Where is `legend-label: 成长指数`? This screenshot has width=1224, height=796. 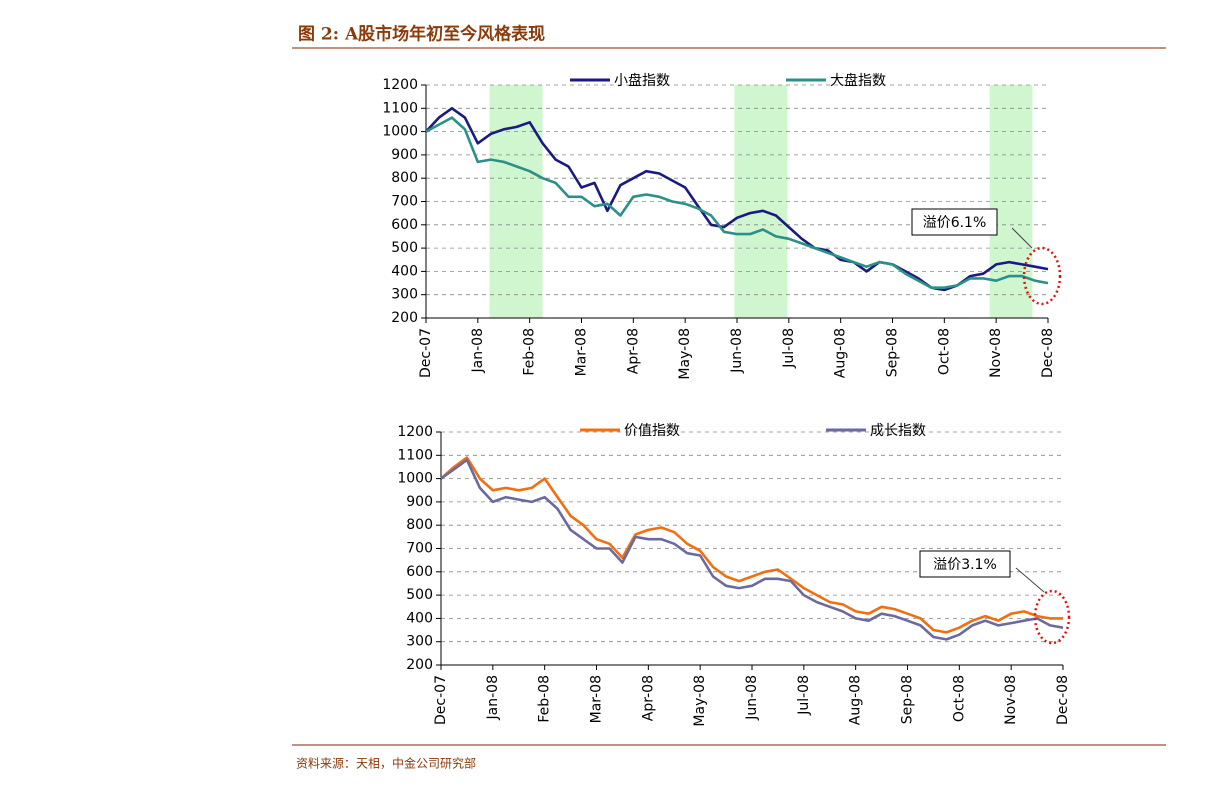 legend-label: 成长指数 is located at coordinates (898, 431).